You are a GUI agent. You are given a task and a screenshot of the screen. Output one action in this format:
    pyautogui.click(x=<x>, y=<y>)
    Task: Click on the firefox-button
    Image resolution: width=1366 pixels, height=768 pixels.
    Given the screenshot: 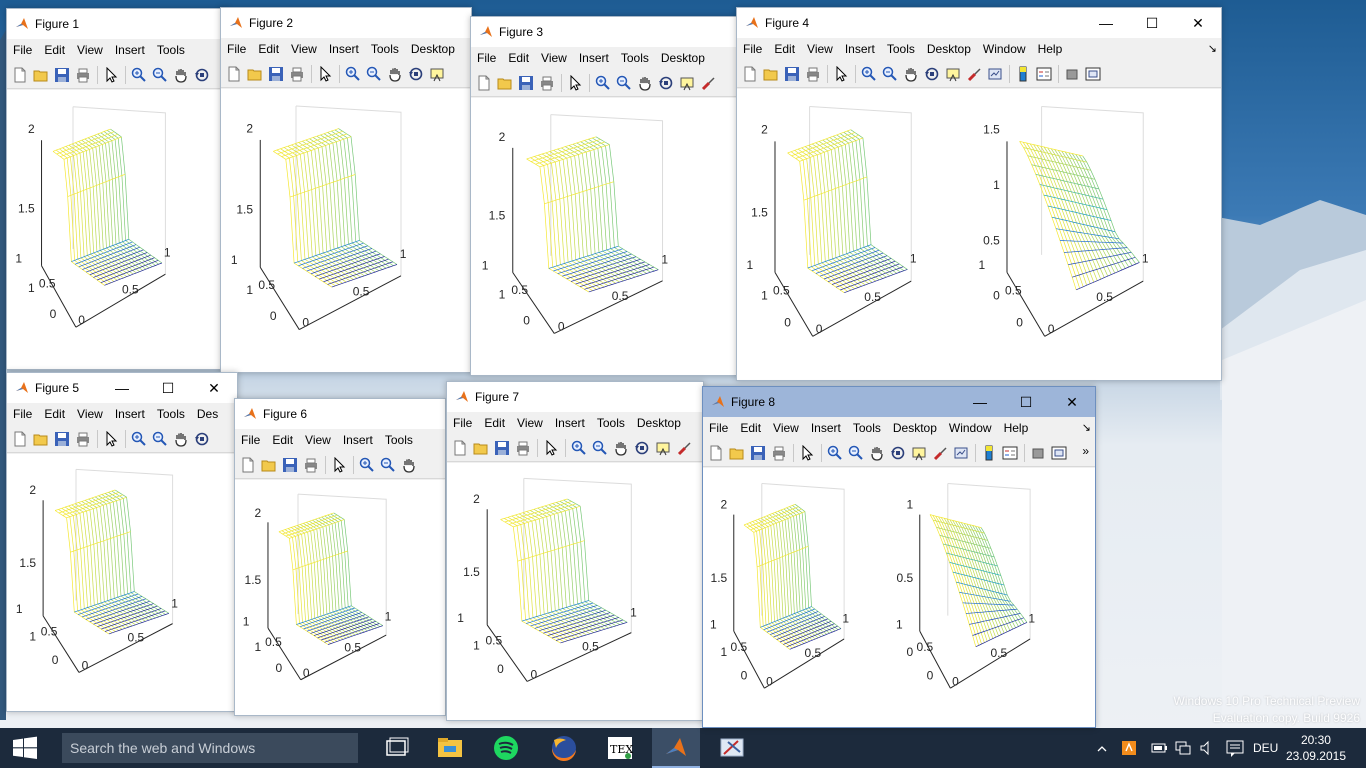 What is the action you would take?
    pyautogui.click(x=562, y=748)
    